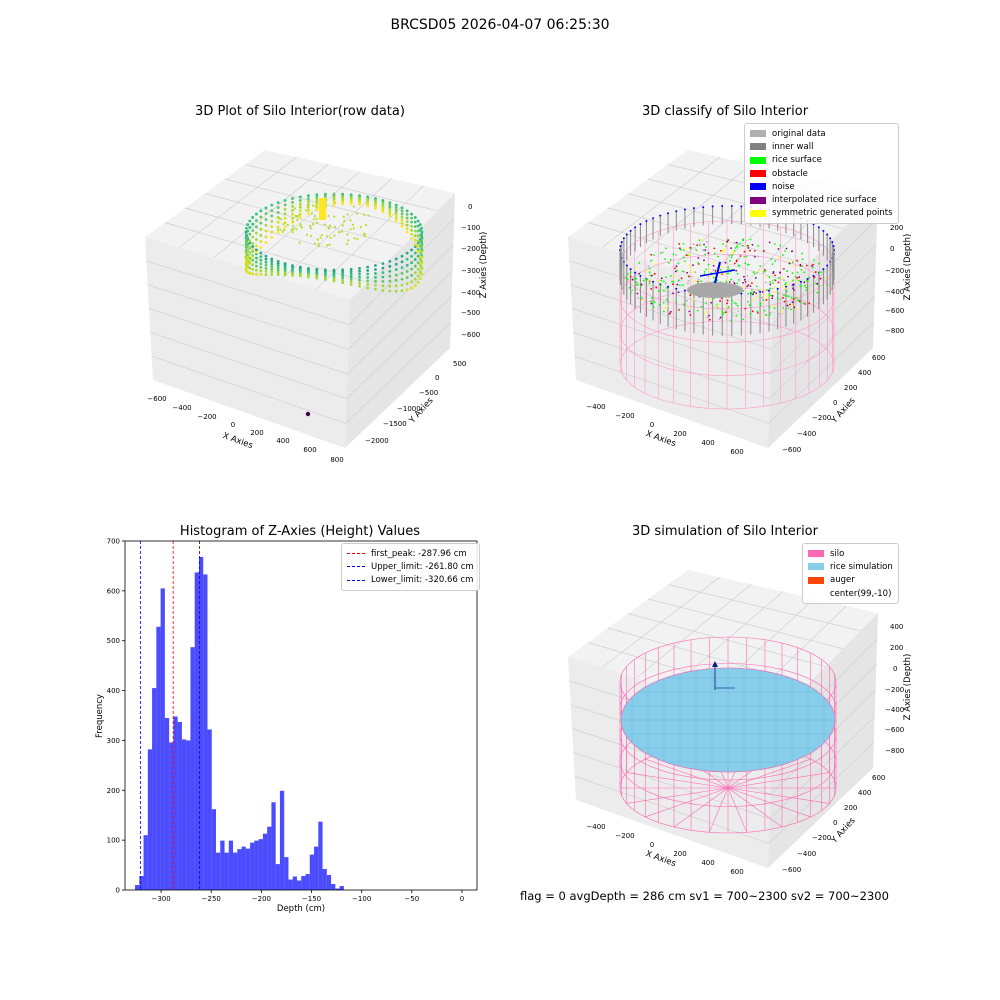 This screenshot has height=1000, width=1000. What do you see at coordinates (850, 553) in the screenshot?
I see `legend-item: silo` at bounding box center [850, 553].